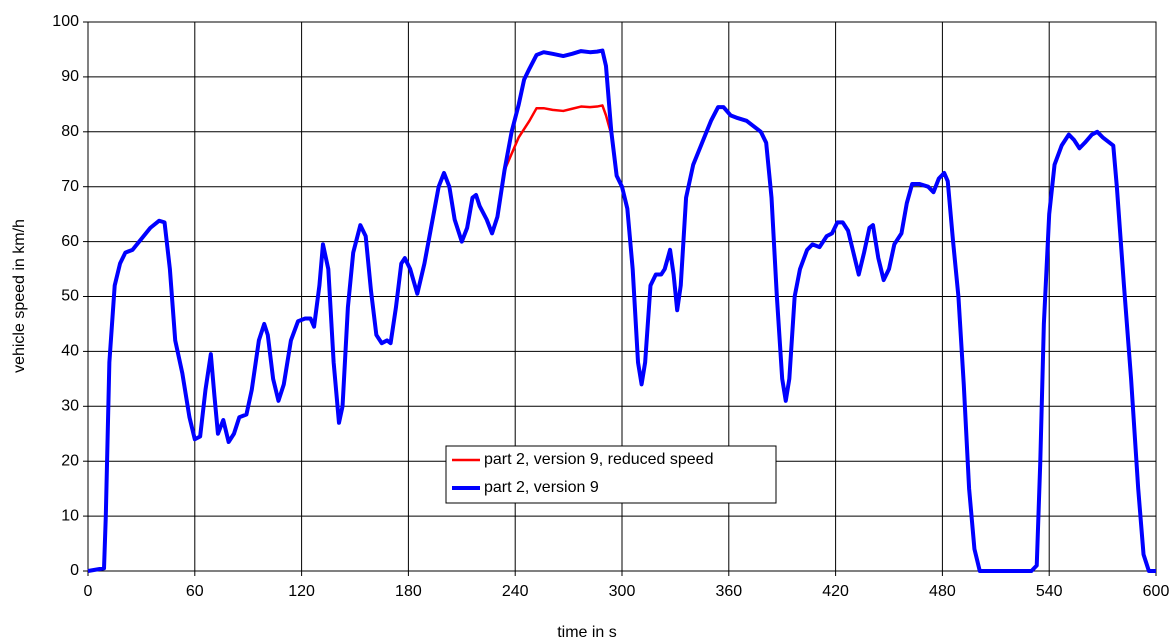  Describe the element at coordinates (728, 591) in the screenshot. I see `x-tick-label: 360` at that location.